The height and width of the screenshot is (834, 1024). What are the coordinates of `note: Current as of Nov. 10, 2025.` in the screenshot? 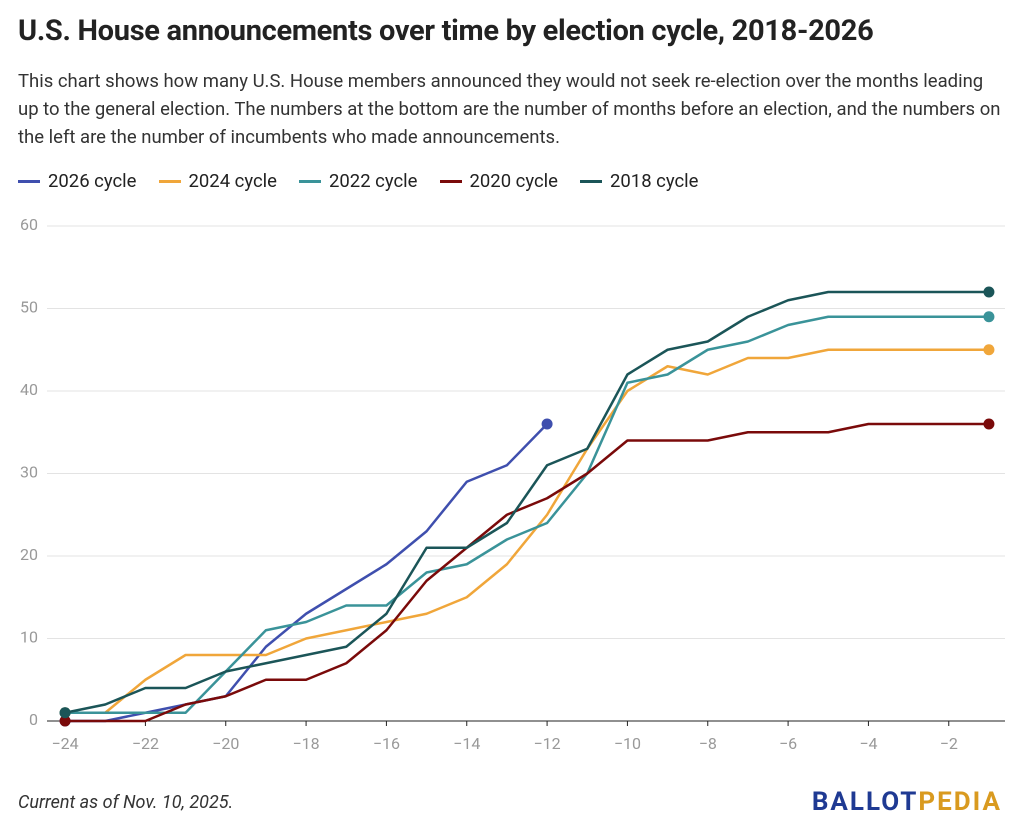 It's located at (126, 802).